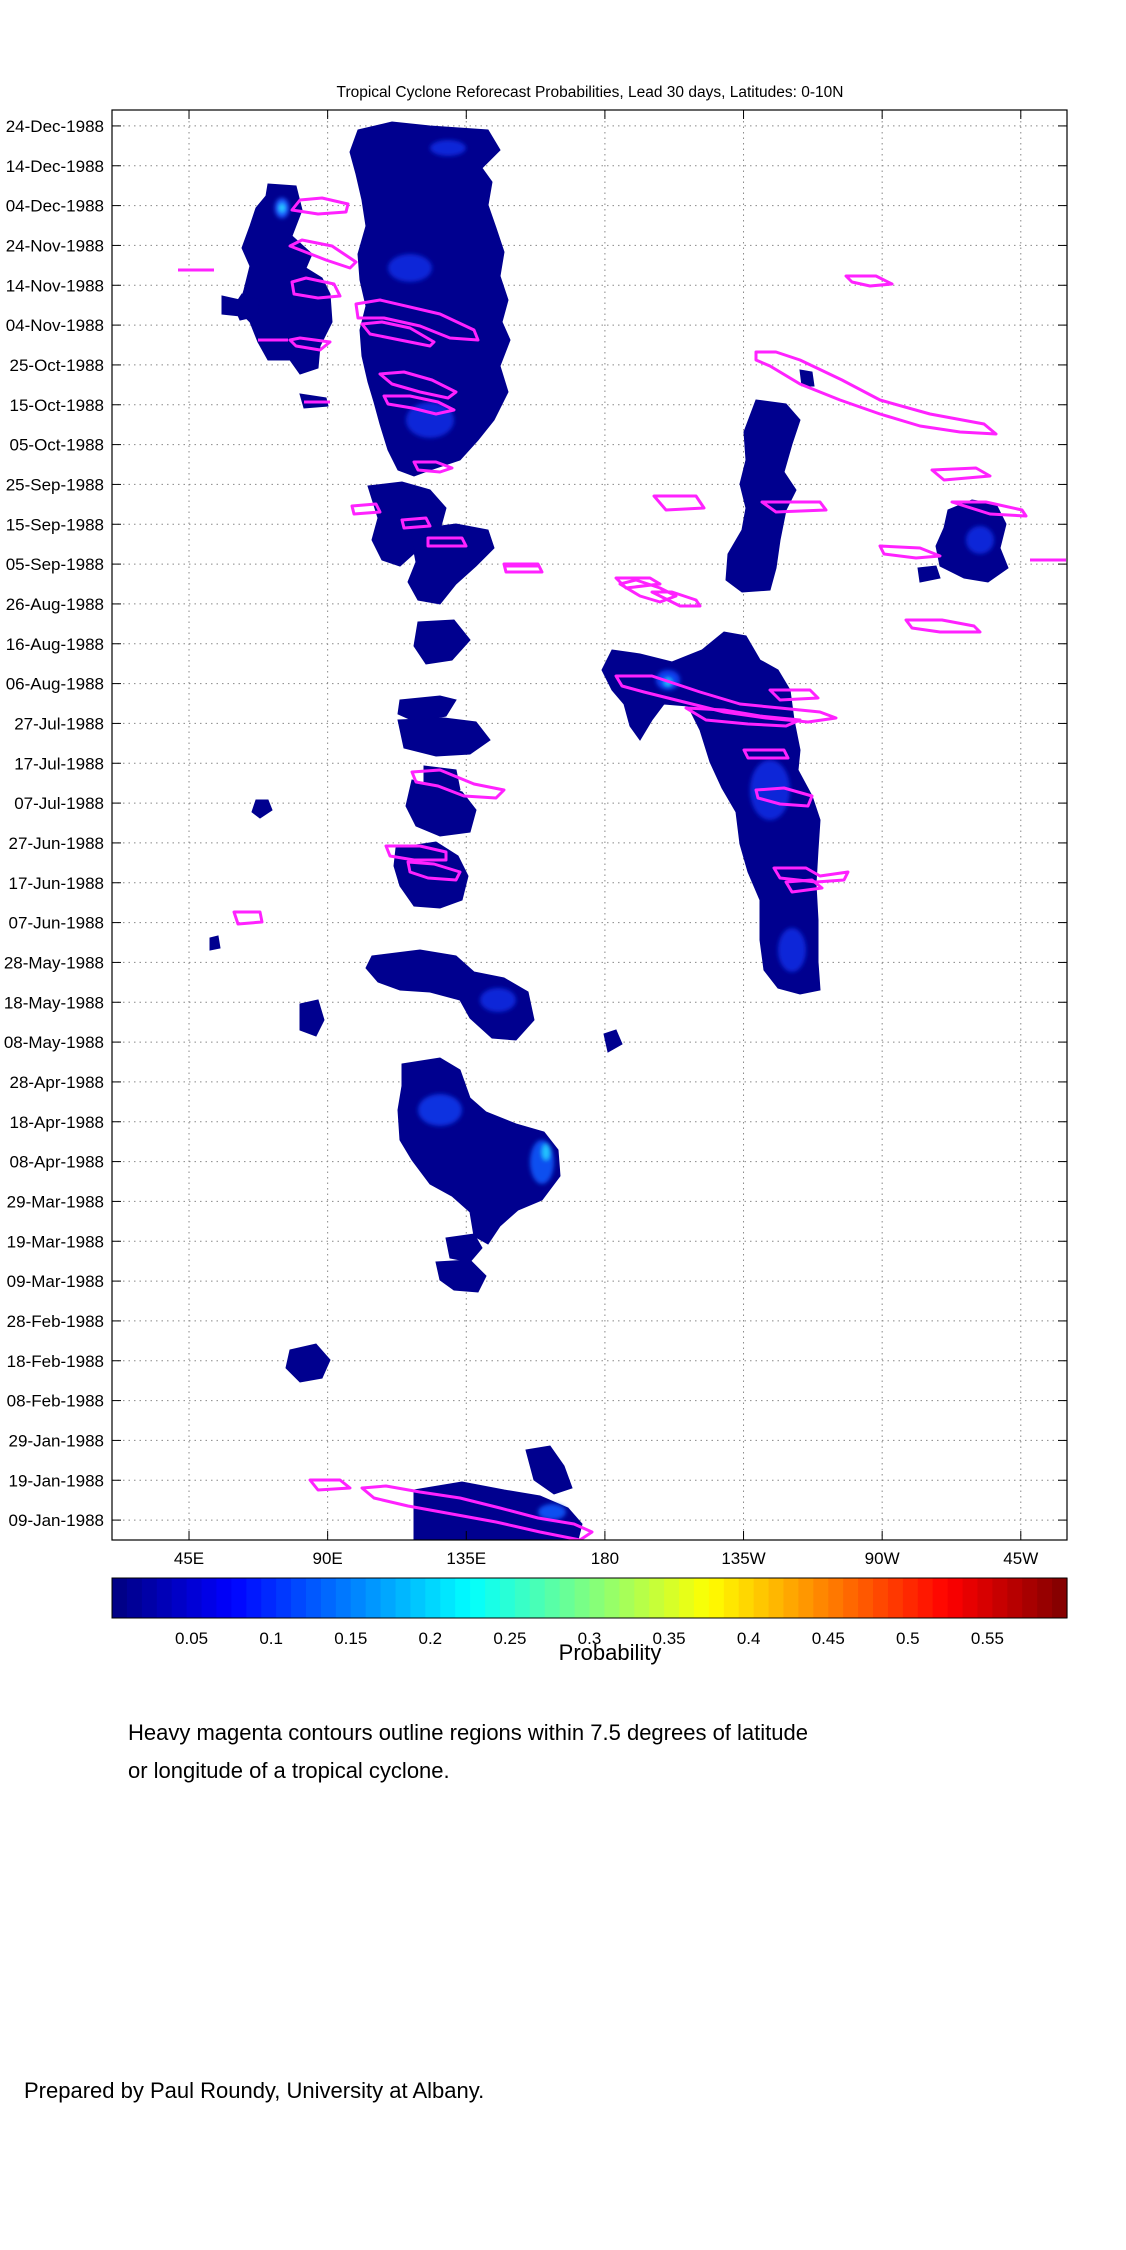 This screenshot has height=2250, width=1126. I want to click on y-tick-label: 19-Mar-1988, so click(55, 1241).